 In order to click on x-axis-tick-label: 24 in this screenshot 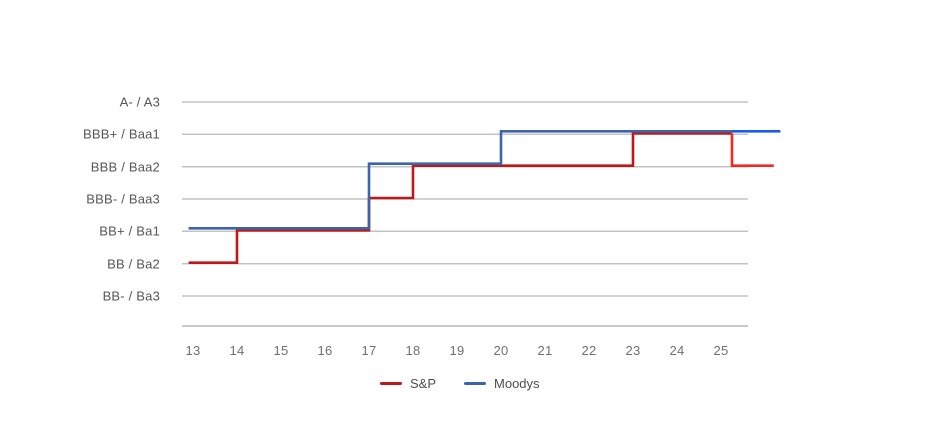, I will do `click(677, 350)`.